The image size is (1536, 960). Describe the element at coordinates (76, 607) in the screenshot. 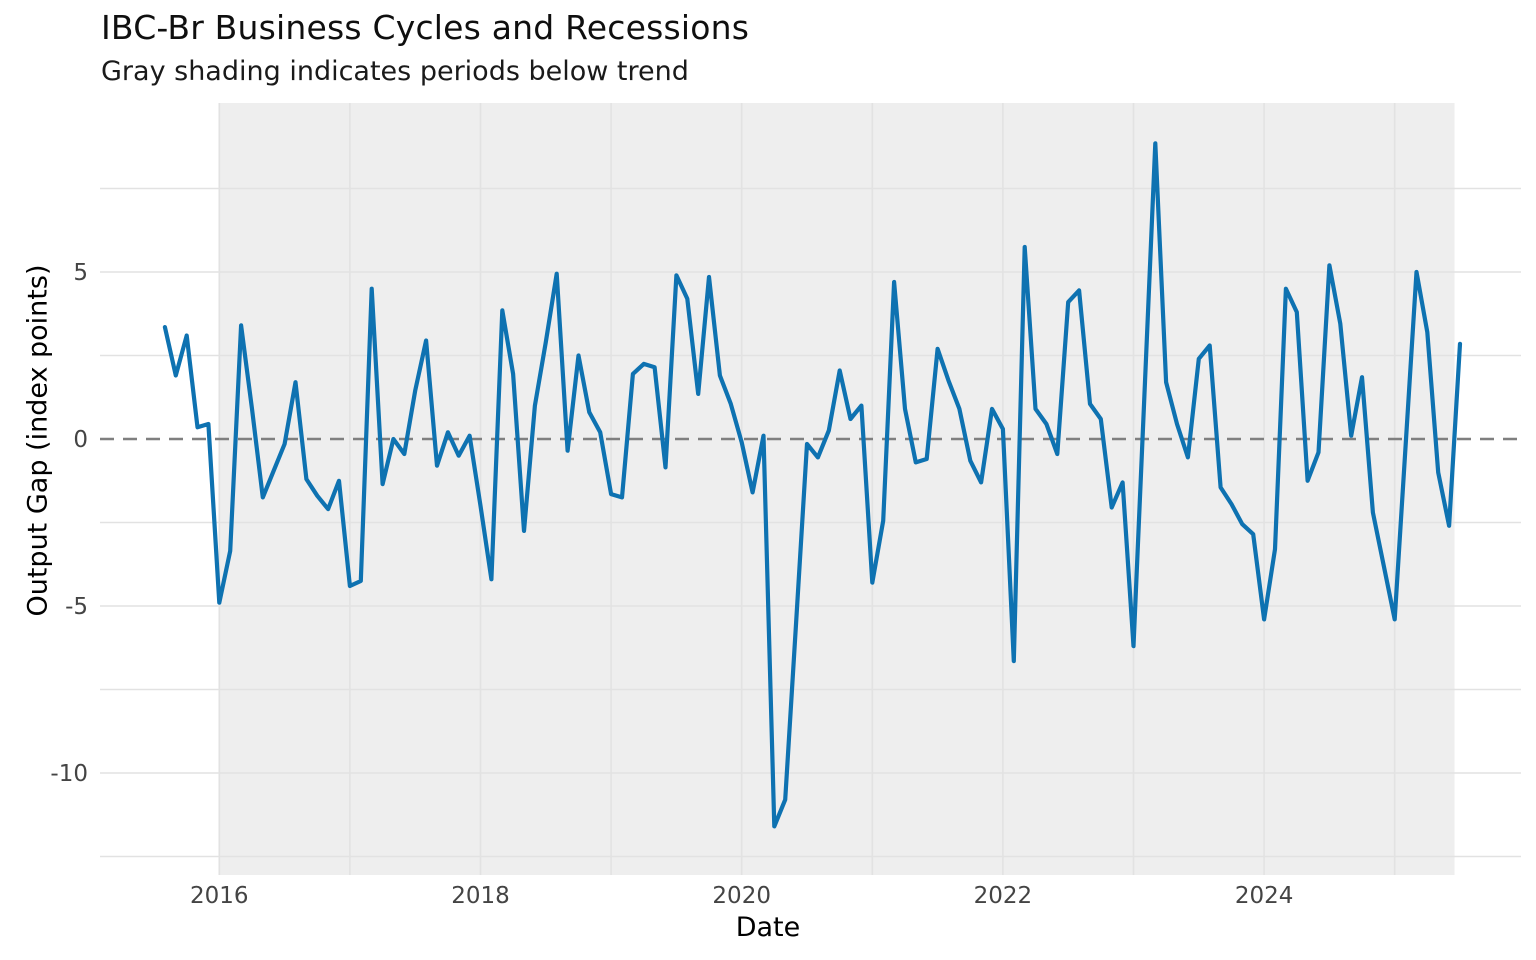

I see `y-tick-label: -5` at that location.